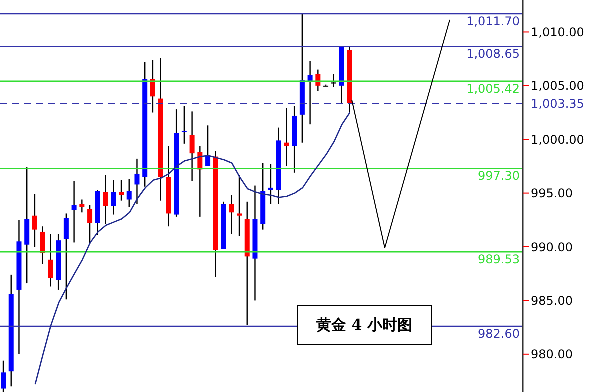 The image size is (592, 392). What do you see at coordinates (493, 89) in the screenshot?
I see `ref-line-label: 1,005.42` at bounding box center [493, 89].